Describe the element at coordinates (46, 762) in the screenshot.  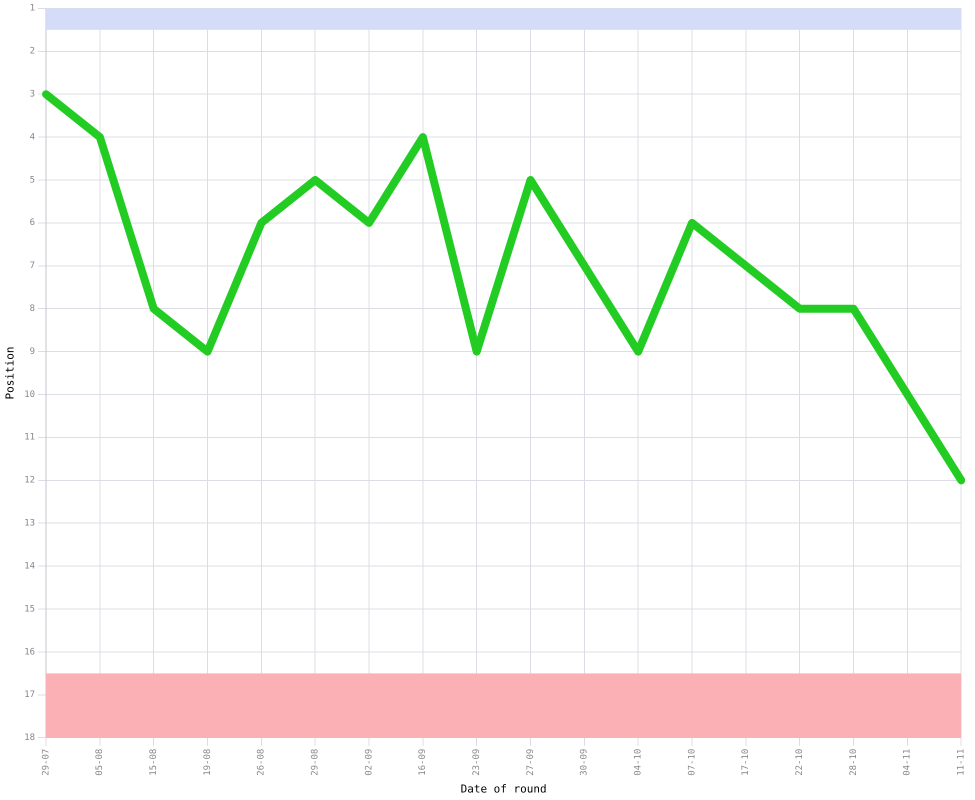
I see `x-tick-label: 29-07` at that location.